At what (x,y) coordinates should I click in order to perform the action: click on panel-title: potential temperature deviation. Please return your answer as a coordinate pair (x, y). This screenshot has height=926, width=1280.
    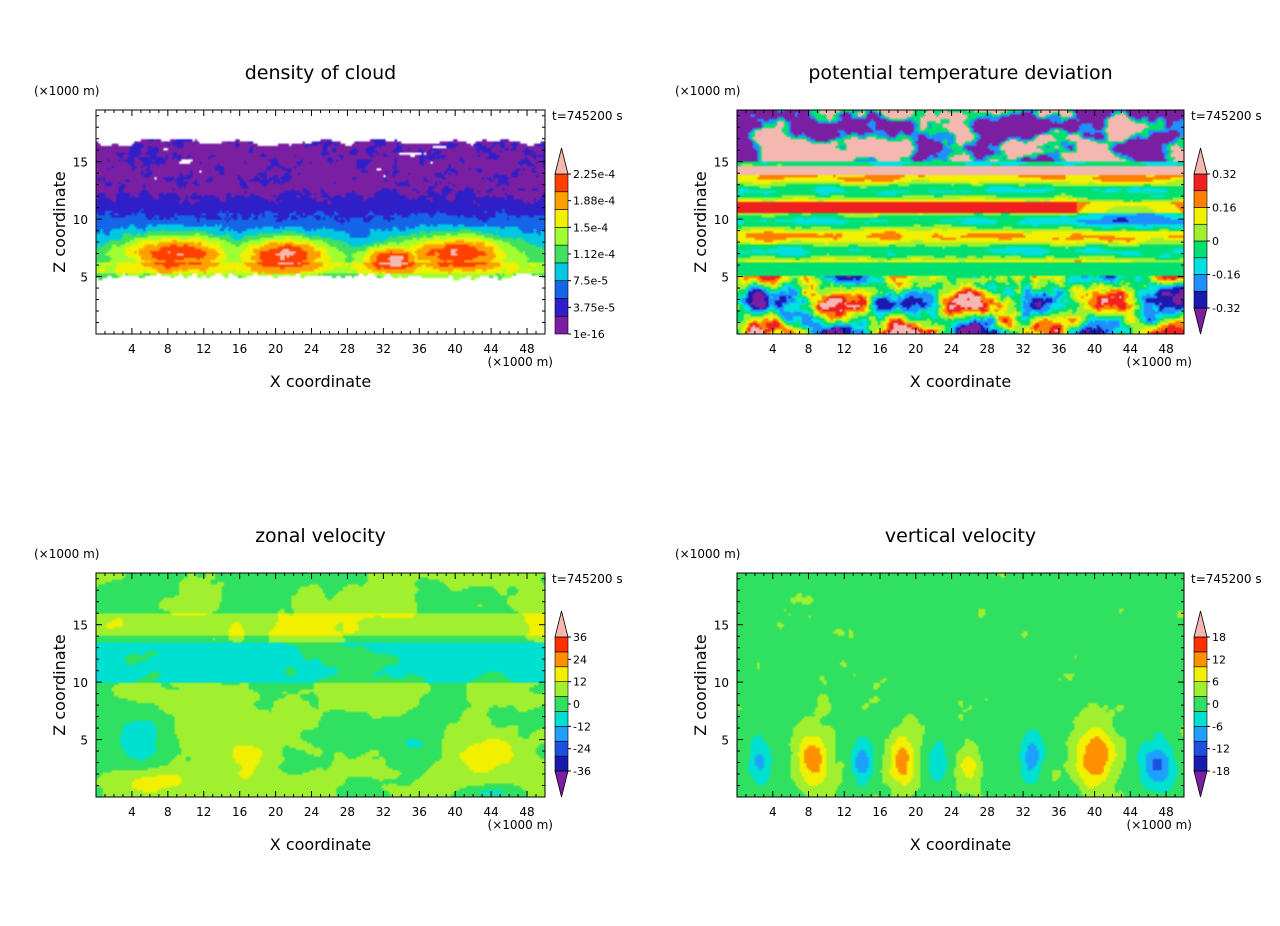
    Looking at the image, I should click on (960, 73).